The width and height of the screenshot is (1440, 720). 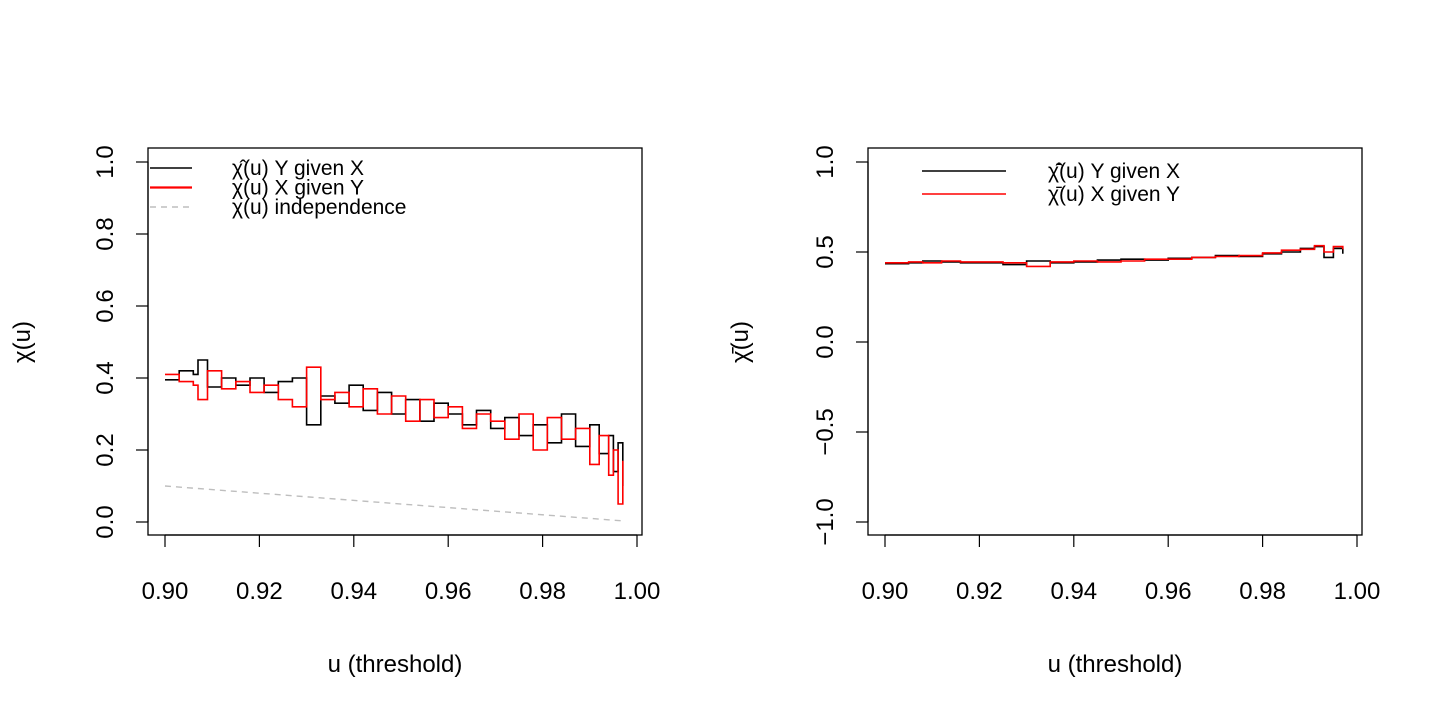 I want to click on y-axis: 0.0 0.2 0.4 0.6 0.8 1.0, so click(x=120, y=342).